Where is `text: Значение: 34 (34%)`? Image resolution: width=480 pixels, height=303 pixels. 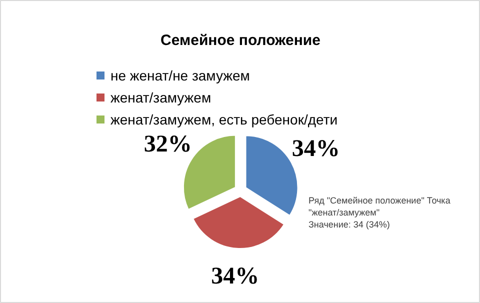
text: Значение: 34 (34%) is located at coordinates (349, 225).